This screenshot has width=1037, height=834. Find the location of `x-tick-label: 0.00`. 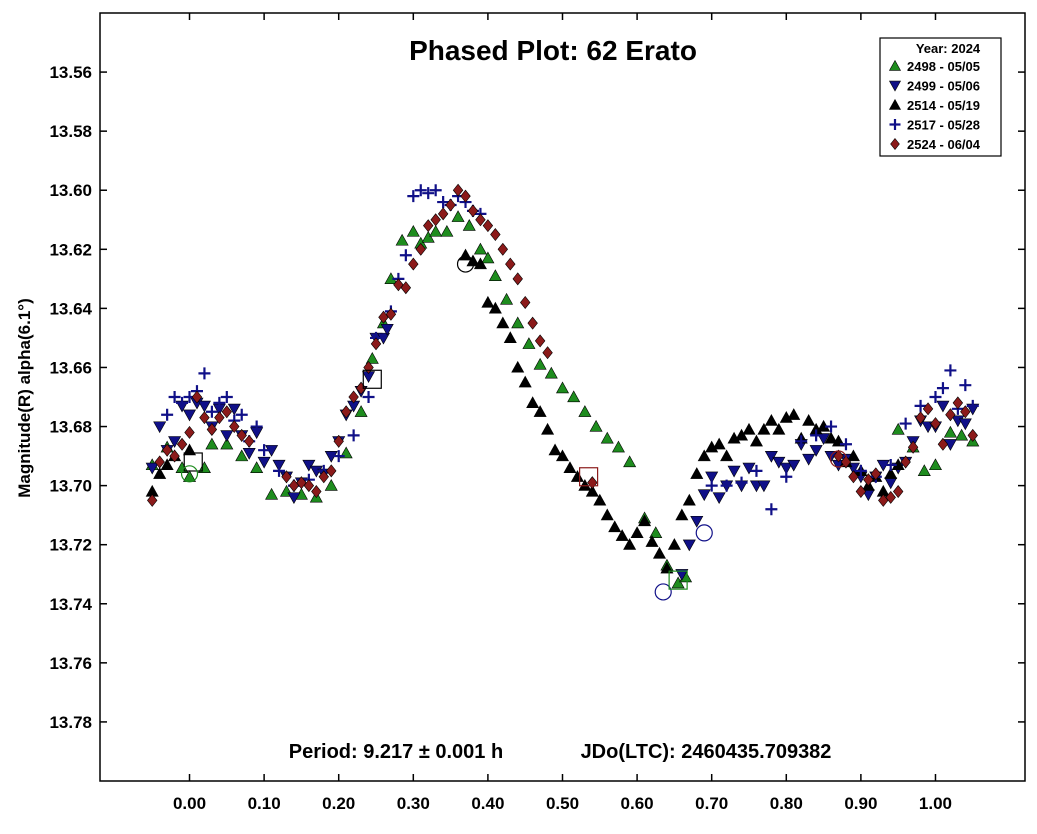

x-tick-label: 0.00 is located at coordinates (189, 803).